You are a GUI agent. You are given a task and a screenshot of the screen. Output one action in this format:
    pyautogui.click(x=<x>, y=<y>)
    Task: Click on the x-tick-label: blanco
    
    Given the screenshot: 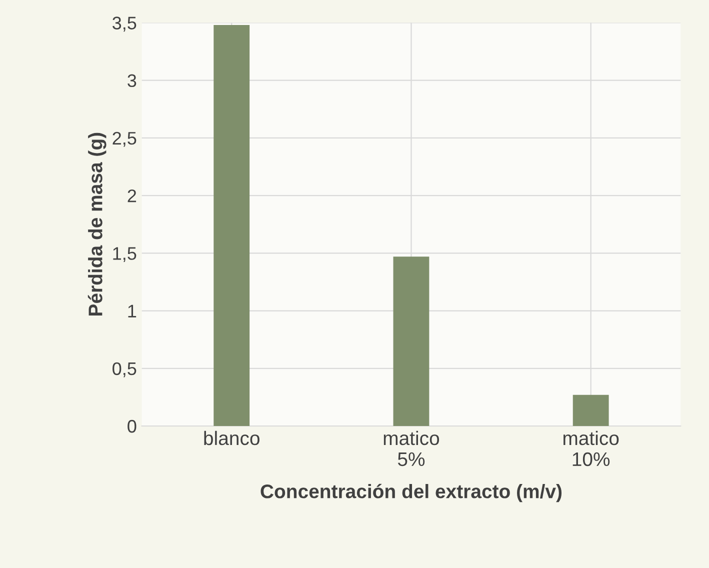 What is the action you would take?
    pyautogui.click(x=232, y=438)
    